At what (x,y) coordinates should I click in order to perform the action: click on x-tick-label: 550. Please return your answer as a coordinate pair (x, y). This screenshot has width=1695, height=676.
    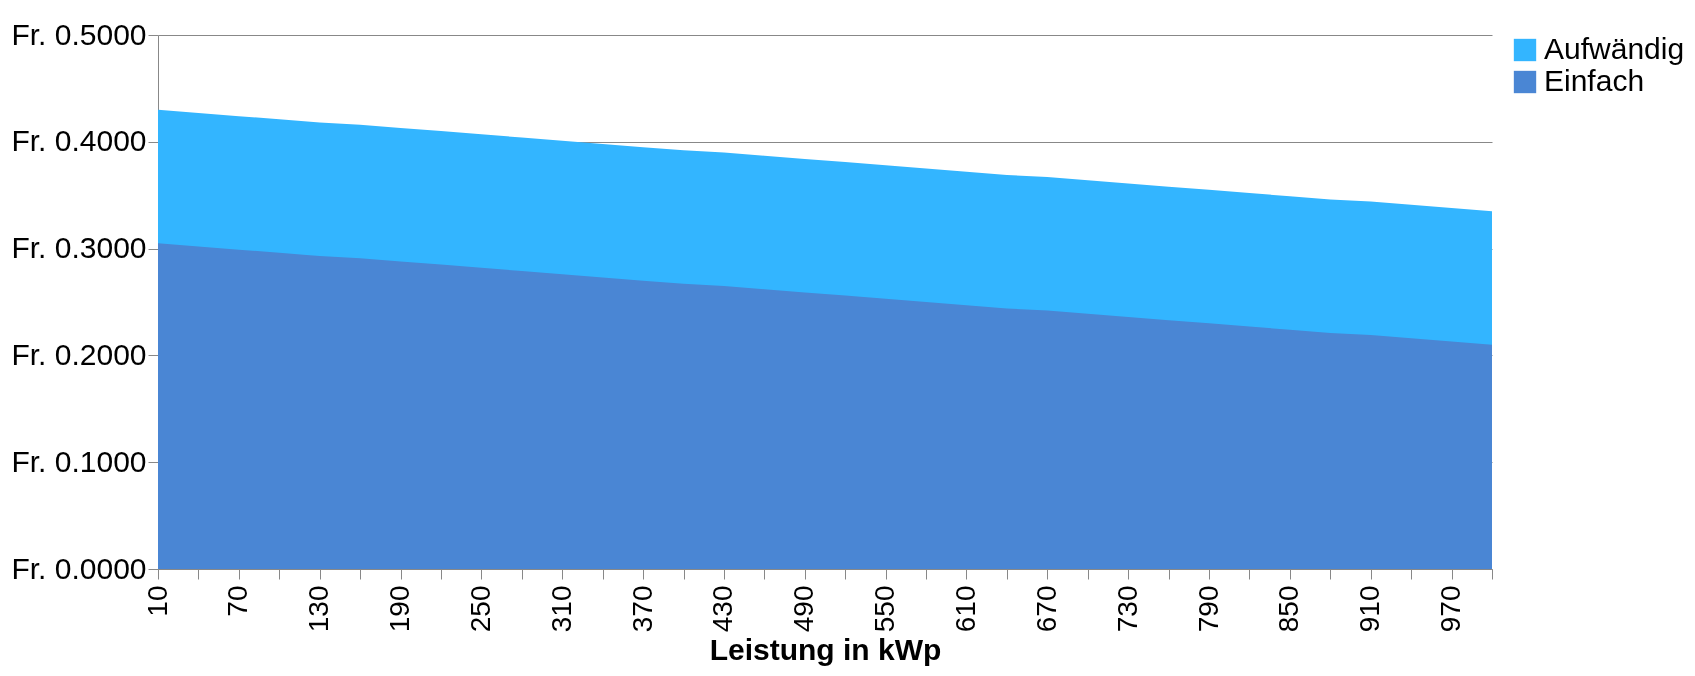
    Looking at the image, I should click on (885, 609).